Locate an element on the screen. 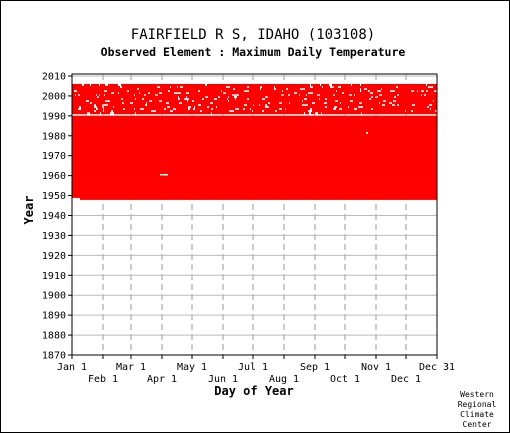 This screenshot has width=510, height=433. x-tick-label: Jun 1 is located at coordinates (223, 379).